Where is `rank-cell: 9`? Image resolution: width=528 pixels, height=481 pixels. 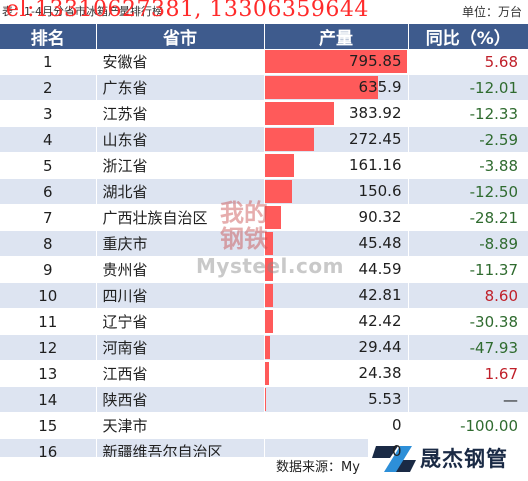
rank-cell: 9 is located at coordinates (48, 269).